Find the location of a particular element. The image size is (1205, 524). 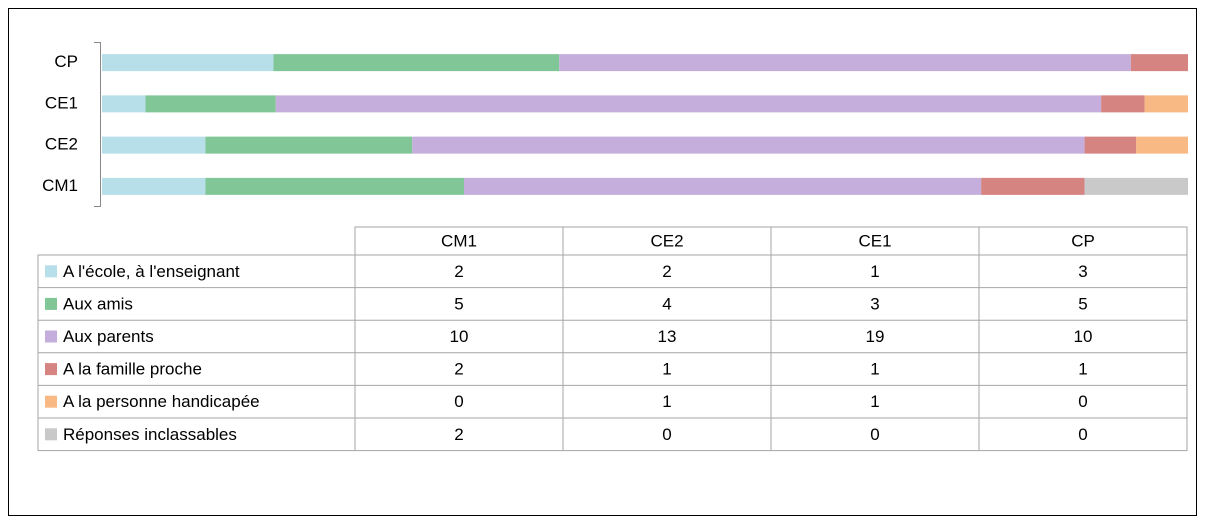

y-tick-label: CP is located at coordinates (66, 61).